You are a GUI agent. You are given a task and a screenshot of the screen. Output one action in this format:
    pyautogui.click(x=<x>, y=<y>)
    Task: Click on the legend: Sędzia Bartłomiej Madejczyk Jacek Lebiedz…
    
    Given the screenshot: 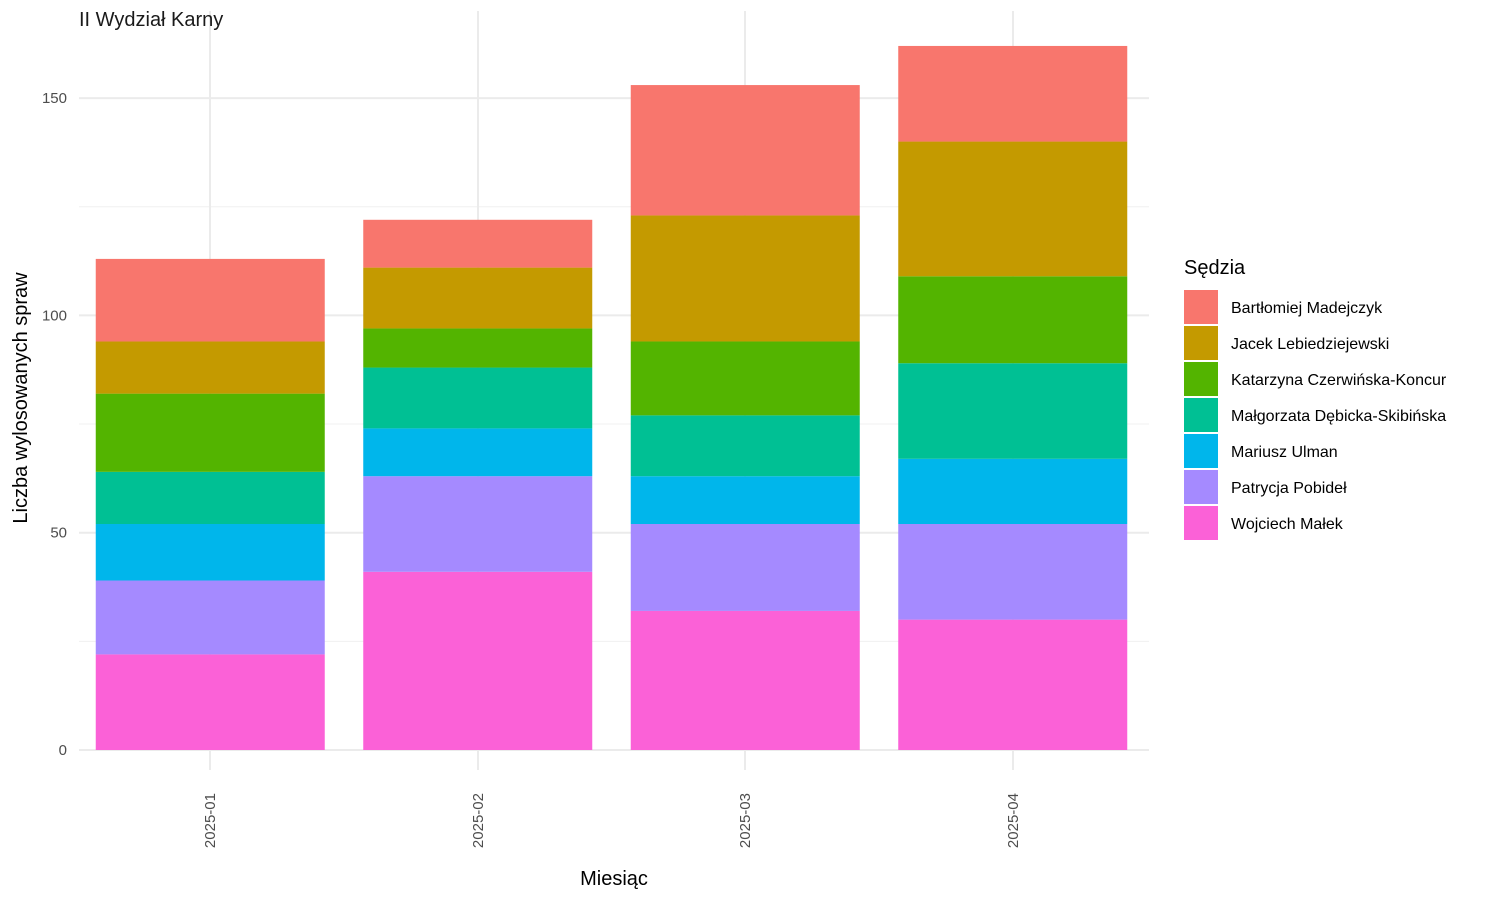 What is the action you would take?
    pyautogui.click(x=1315, y=398)
    